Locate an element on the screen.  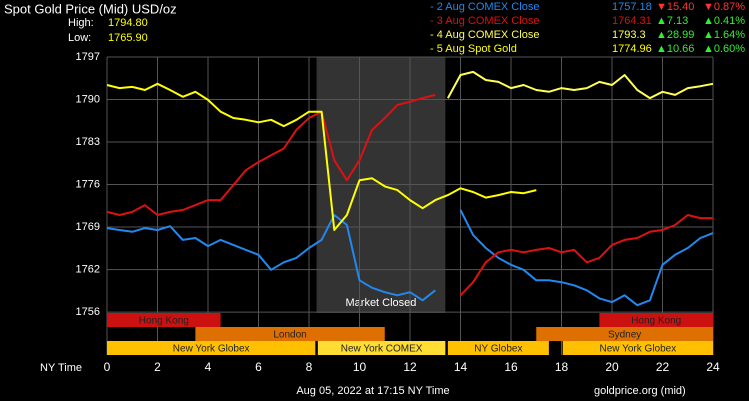
x-tick-label: 22 is located at coordinates (663, 367).